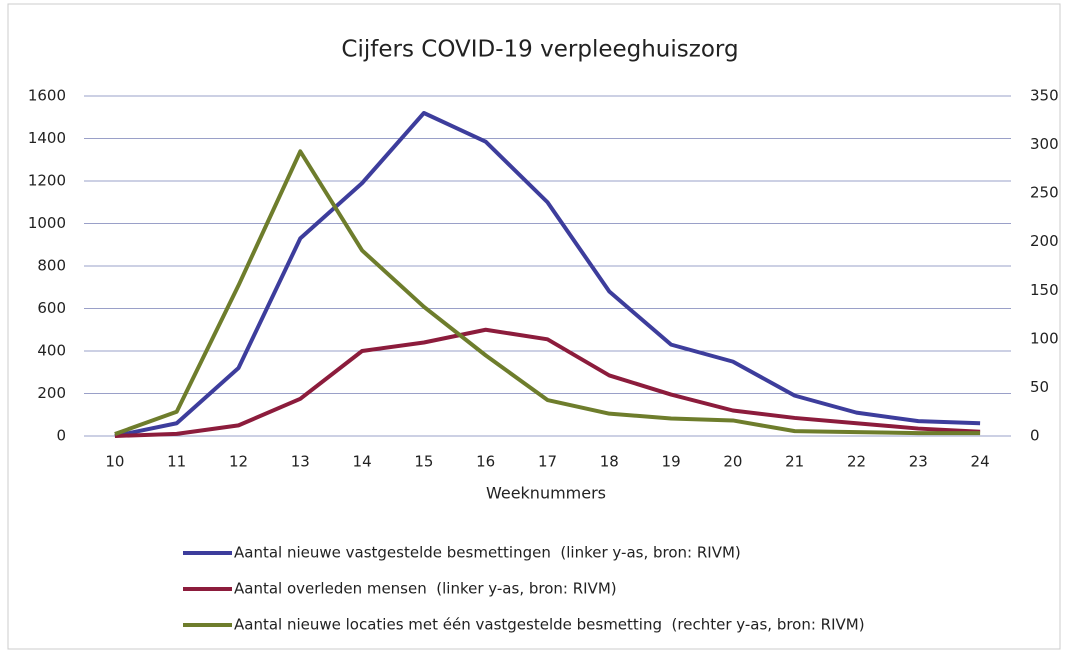  Describe the element at coordinates (51, 308) in the screenshot. I see `y-tick-label: 600` at that location.